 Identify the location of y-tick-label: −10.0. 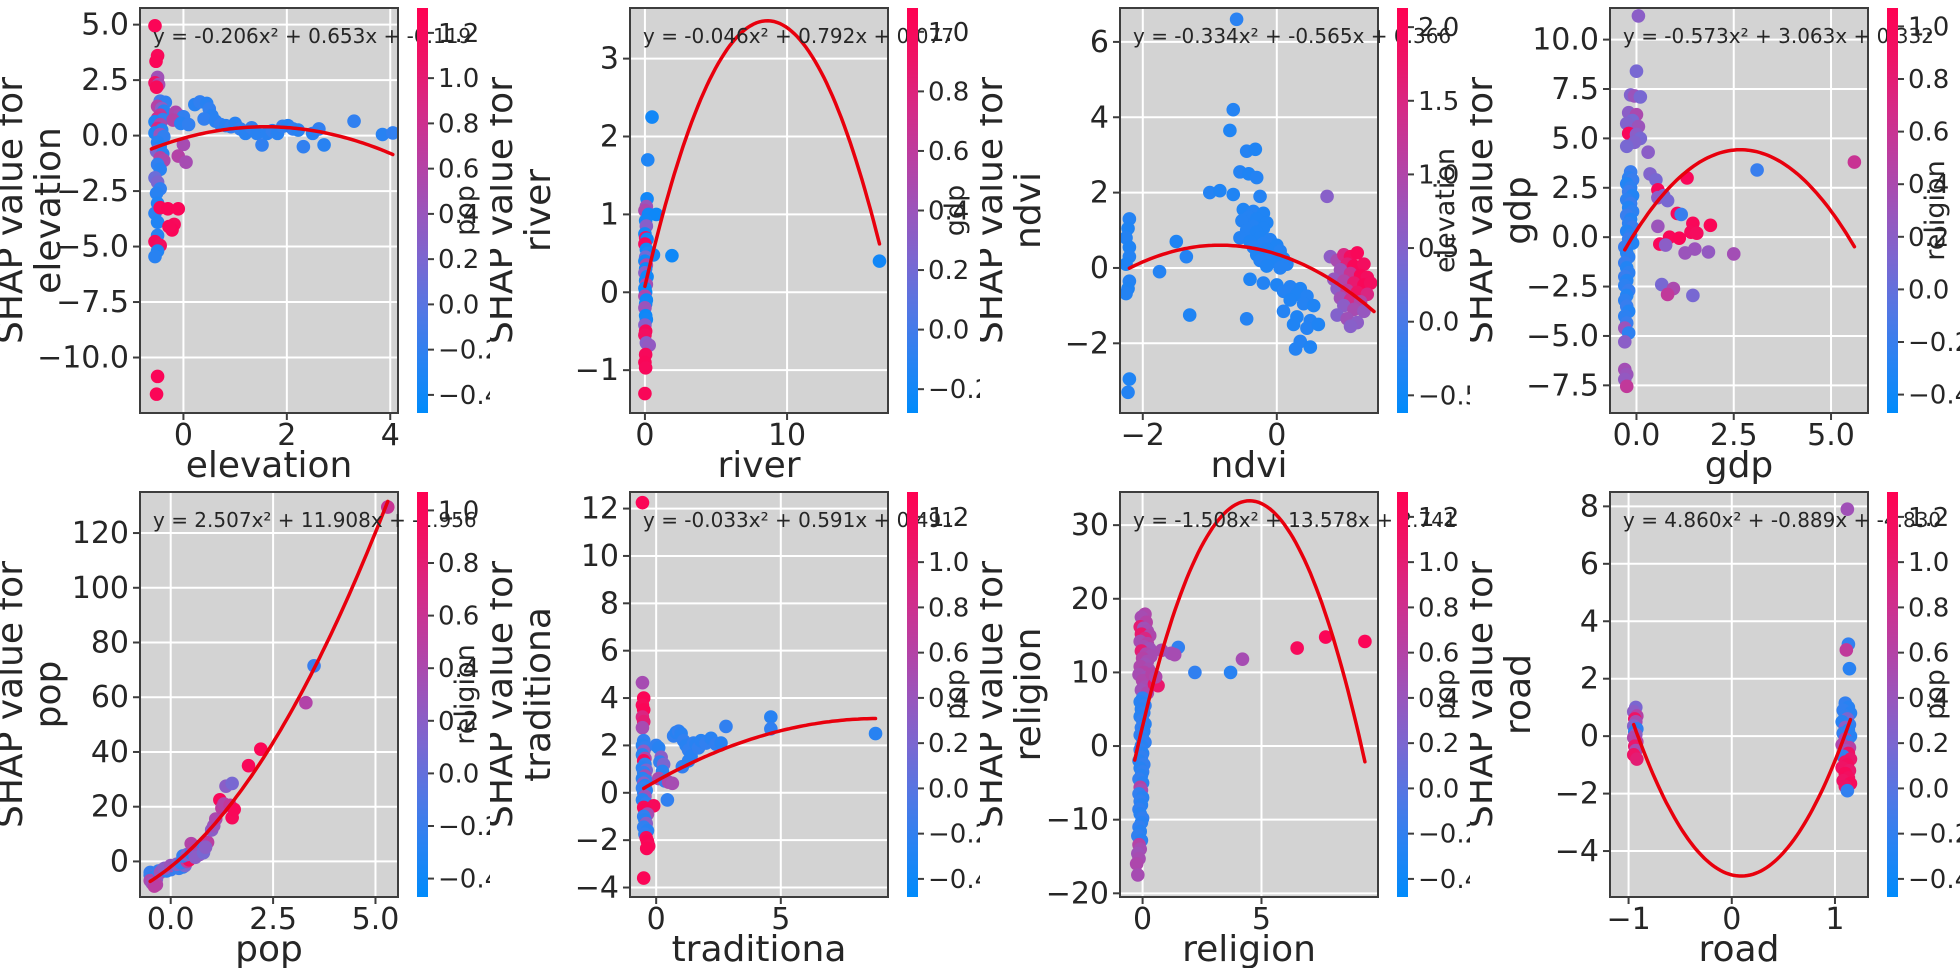
(83, 358).